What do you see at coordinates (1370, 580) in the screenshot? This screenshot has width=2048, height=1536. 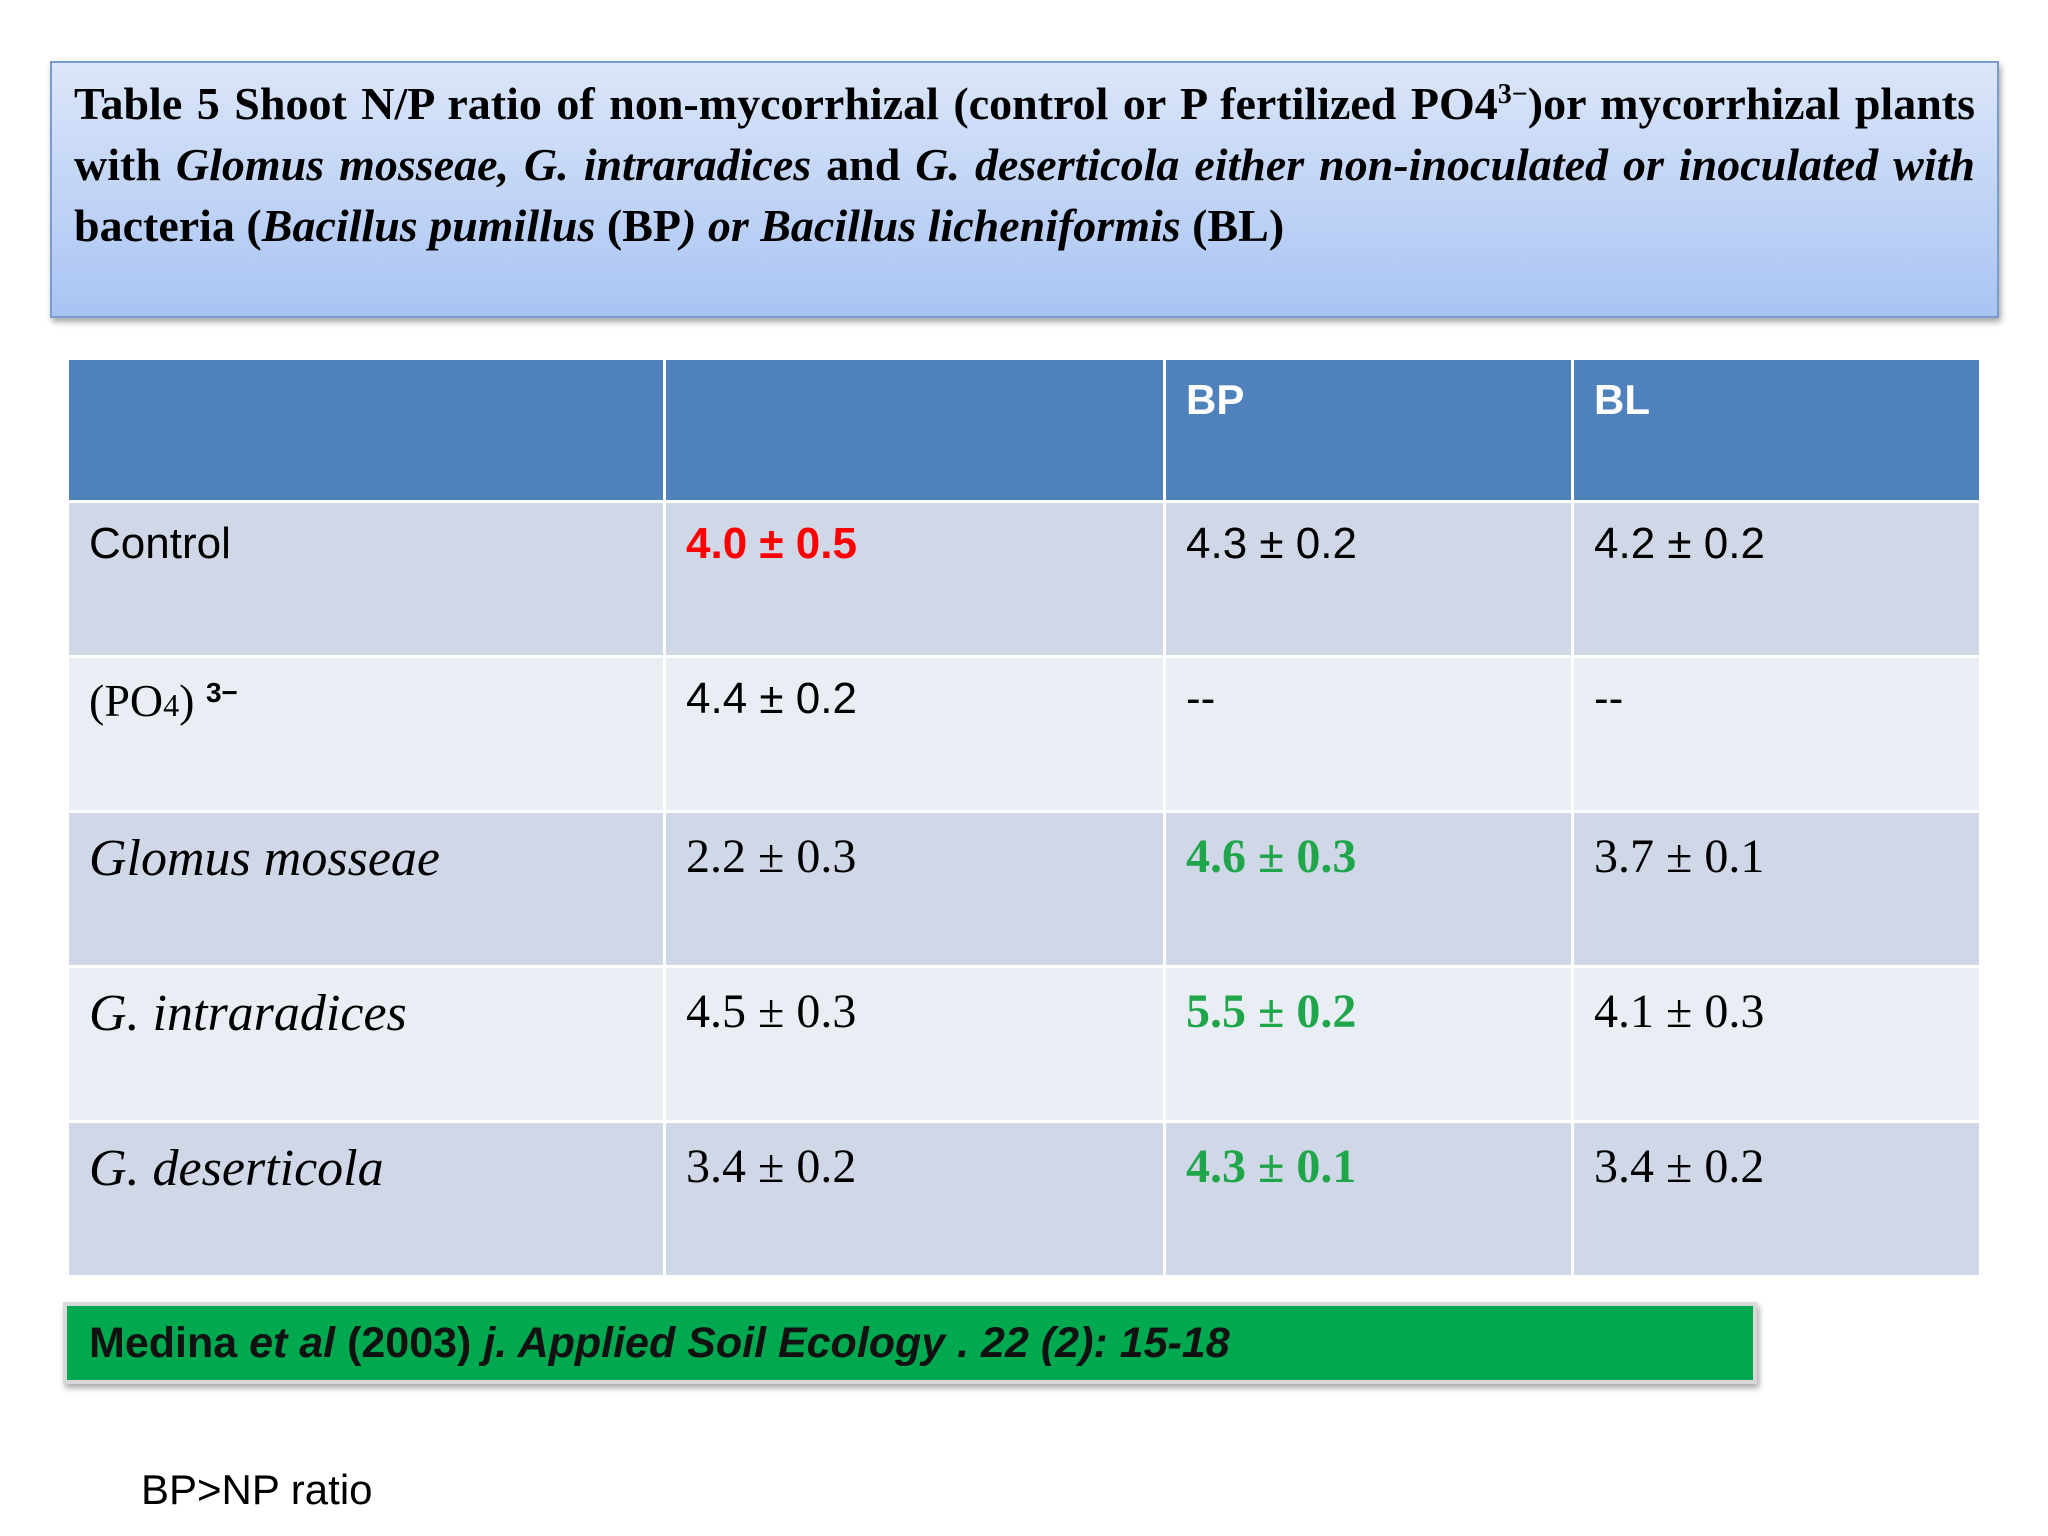 I see `table-cell: 4.3 ± 0.2` at bounding box center [1370, 580].